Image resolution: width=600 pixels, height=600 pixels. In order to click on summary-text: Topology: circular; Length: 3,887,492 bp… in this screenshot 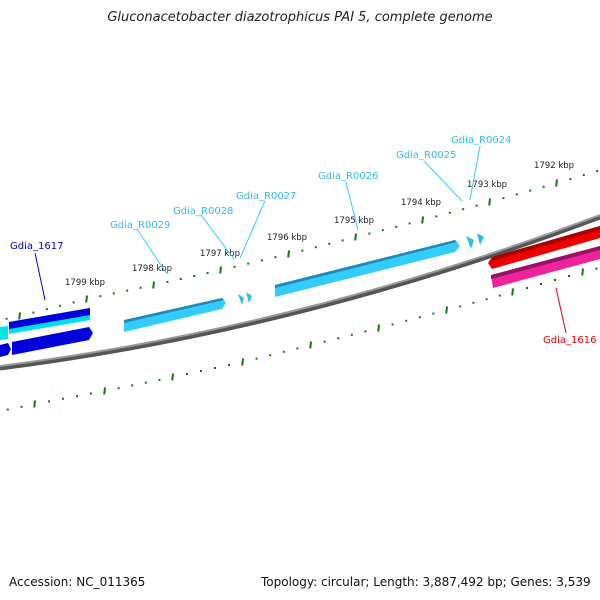, I will do `click(426, 582)`.